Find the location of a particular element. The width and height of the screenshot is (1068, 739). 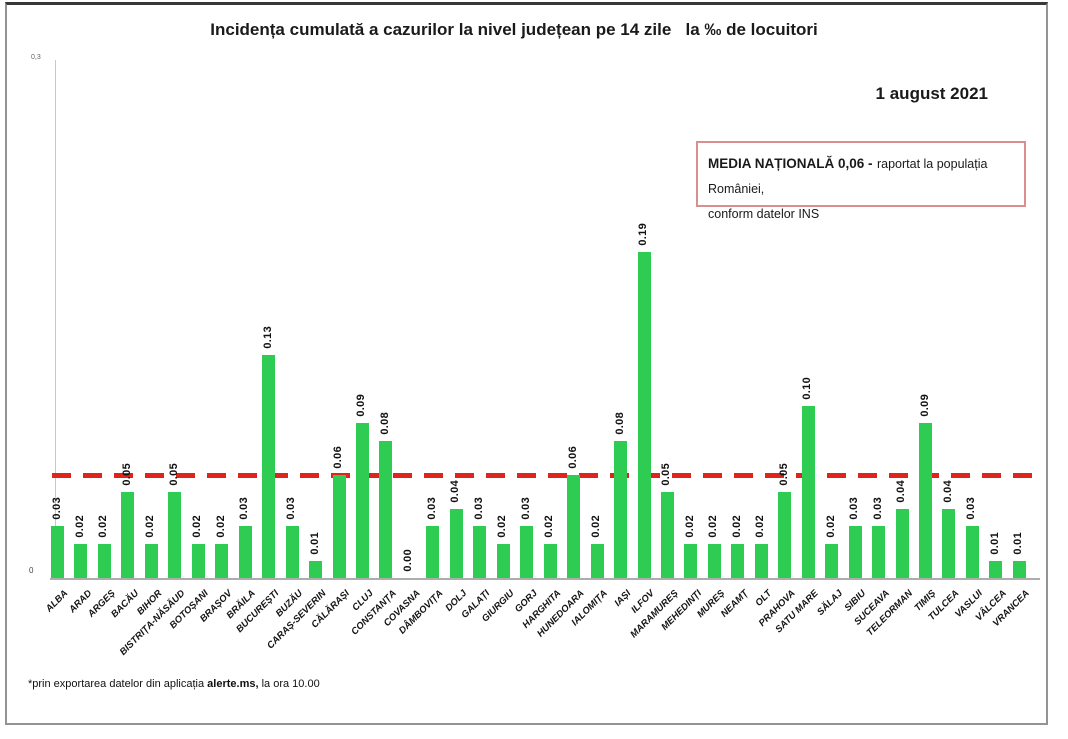

y-axis-line is located at coordinates (55, 319).